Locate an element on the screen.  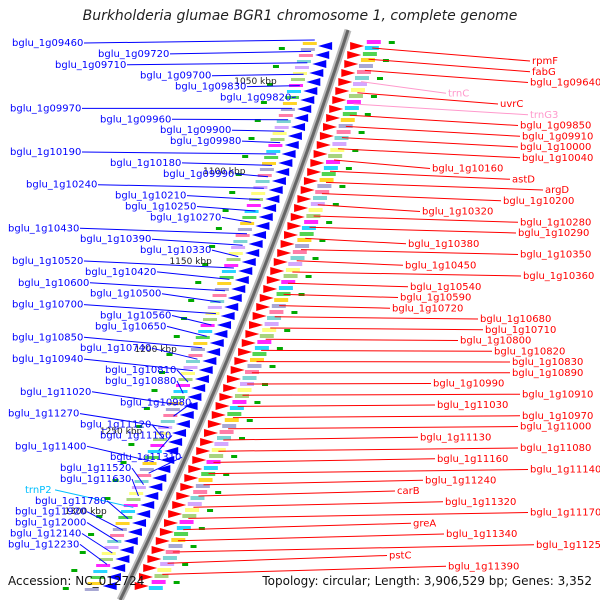
right-gene-label: bglu_1g10970 is located at coordinates (557, 416).